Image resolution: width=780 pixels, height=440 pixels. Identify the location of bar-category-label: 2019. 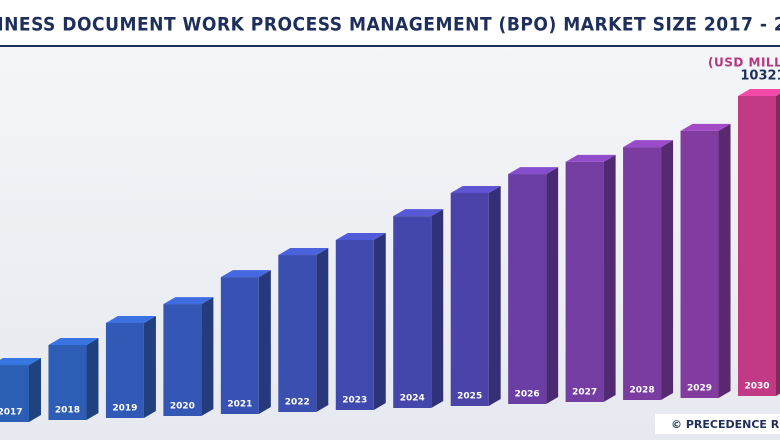
(124, 409).